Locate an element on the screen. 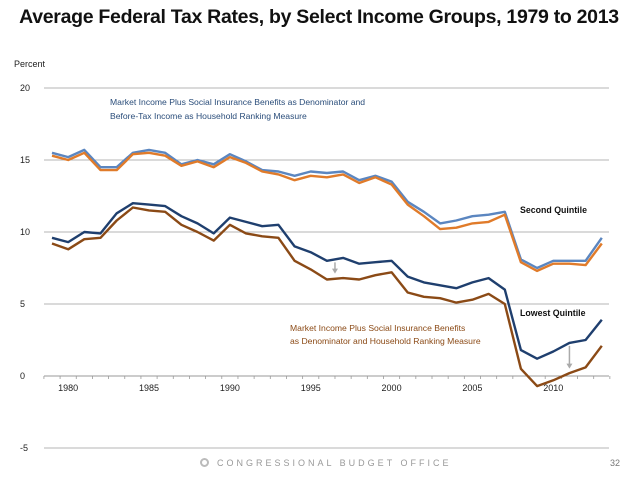 The image size is (638, 479). x-tick-1995: 1995 is located at coordinates (311, 388).